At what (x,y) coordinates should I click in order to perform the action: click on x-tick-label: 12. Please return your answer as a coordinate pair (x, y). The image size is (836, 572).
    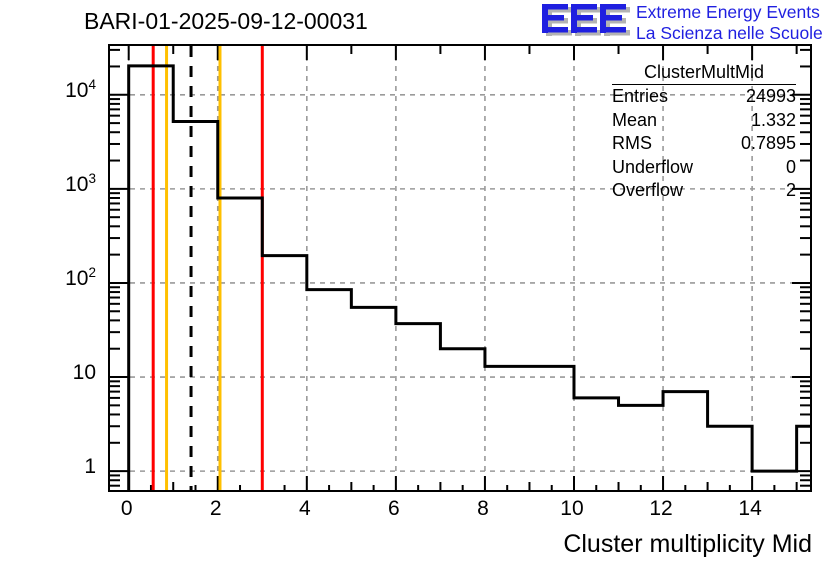
    Looking at the image, I should click on (661, 508).